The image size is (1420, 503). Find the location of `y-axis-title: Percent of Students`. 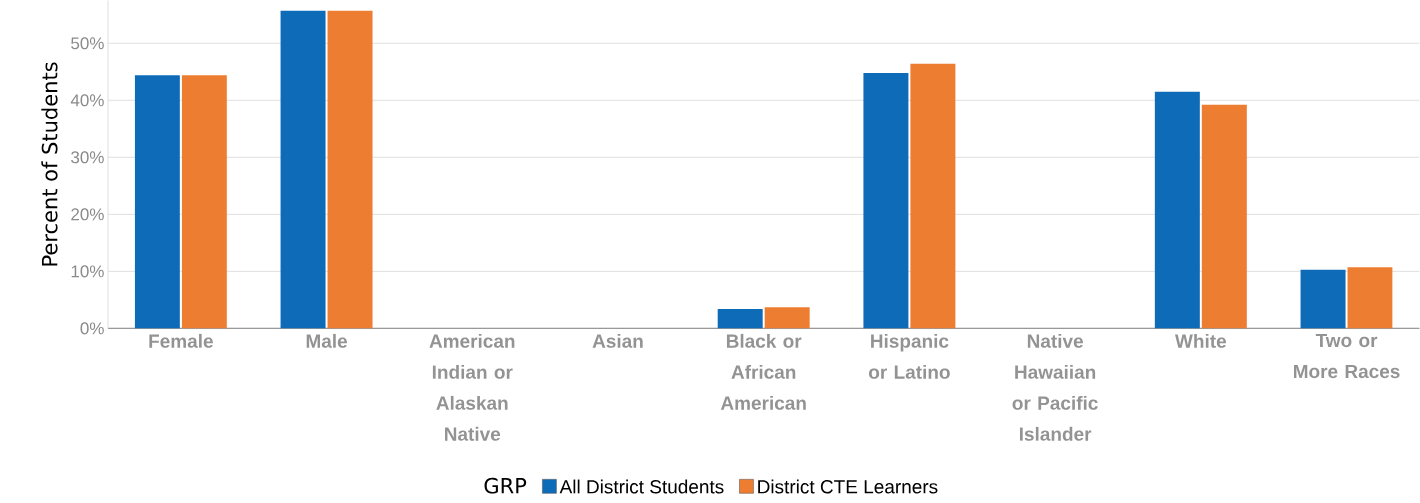

y-axis-title: Percent of Students is located at coordinates (49, 164).